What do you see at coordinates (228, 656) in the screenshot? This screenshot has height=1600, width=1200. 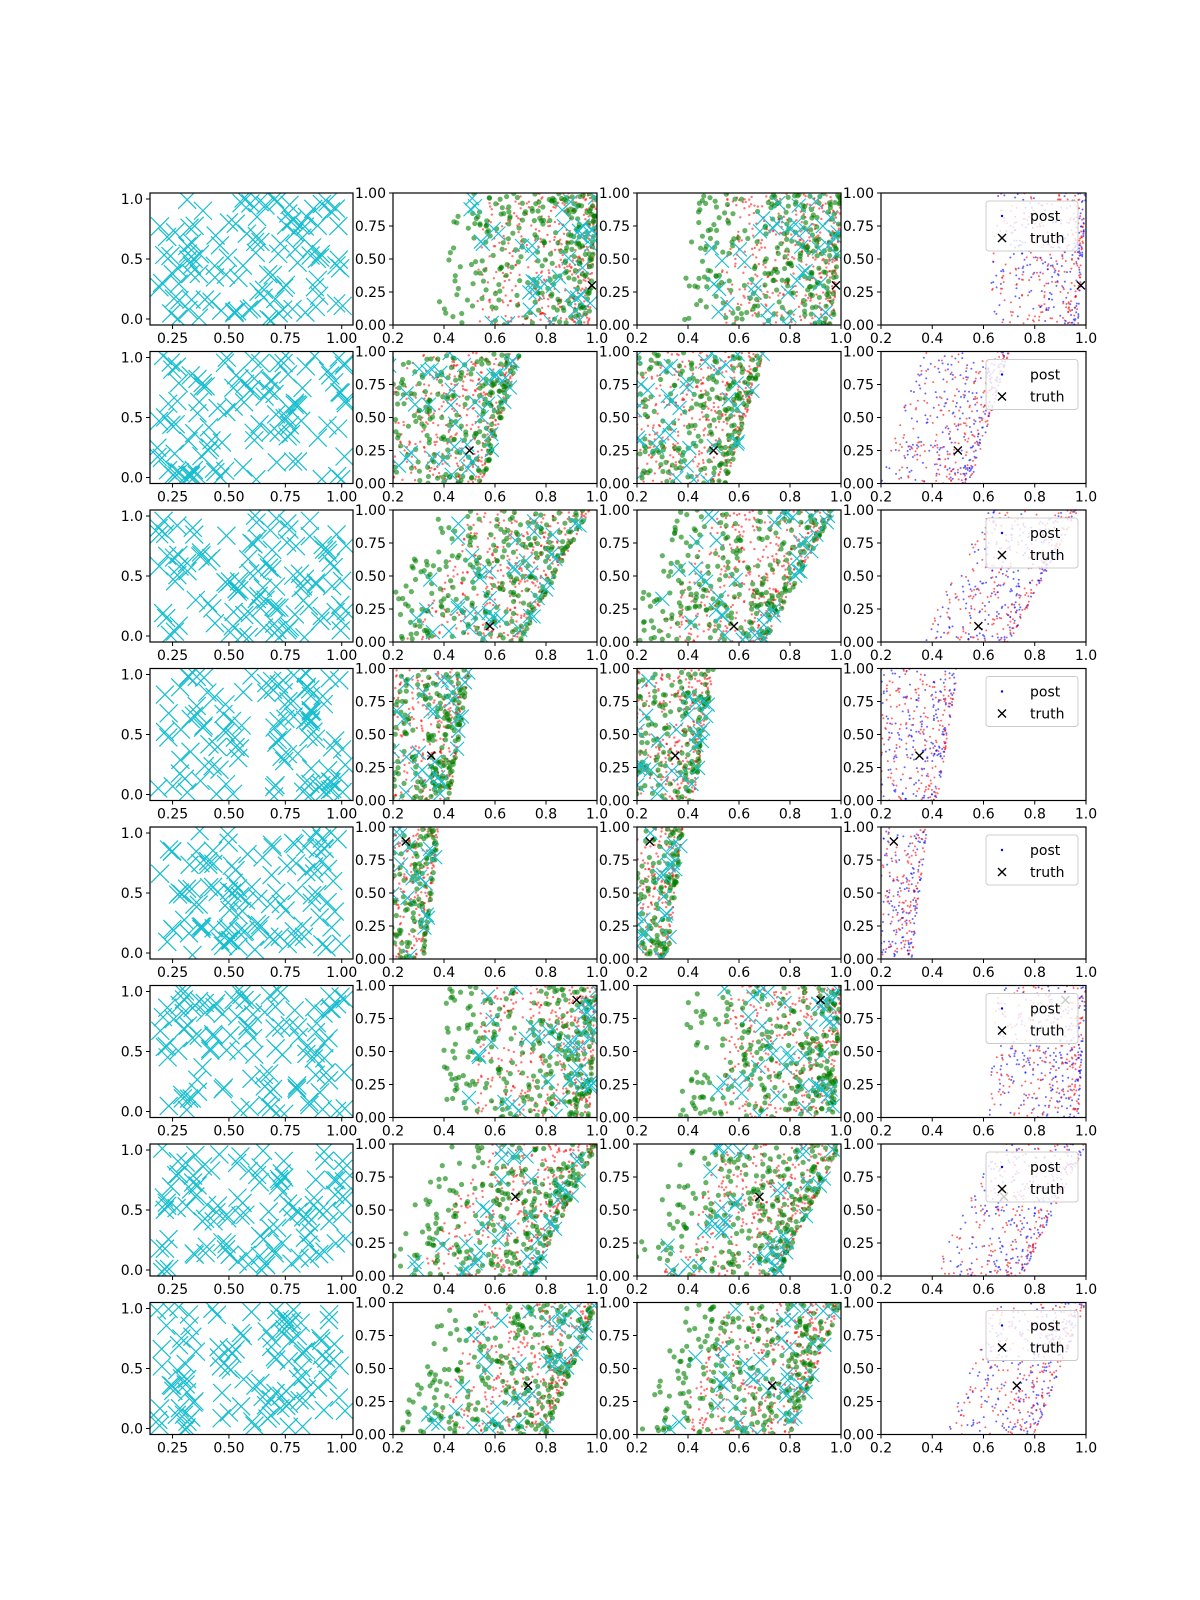 I see `x-tick-label: 0.50` at bounding box center [228, 656].